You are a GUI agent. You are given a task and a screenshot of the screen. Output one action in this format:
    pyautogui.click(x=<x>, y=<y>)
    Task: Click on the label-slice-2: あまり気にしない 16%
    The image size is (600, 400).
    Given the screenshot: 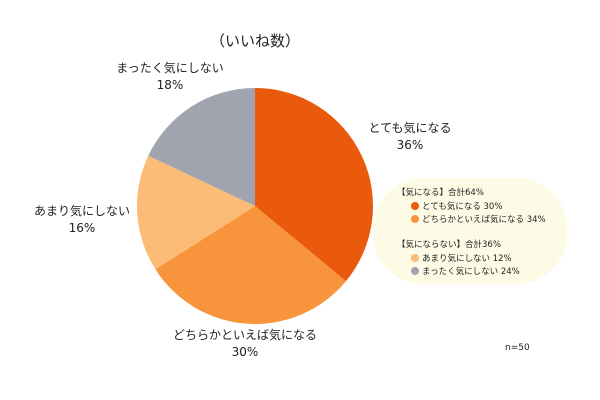 What is the action you would take?
    pyautogui.click(x=81, y=219)
    